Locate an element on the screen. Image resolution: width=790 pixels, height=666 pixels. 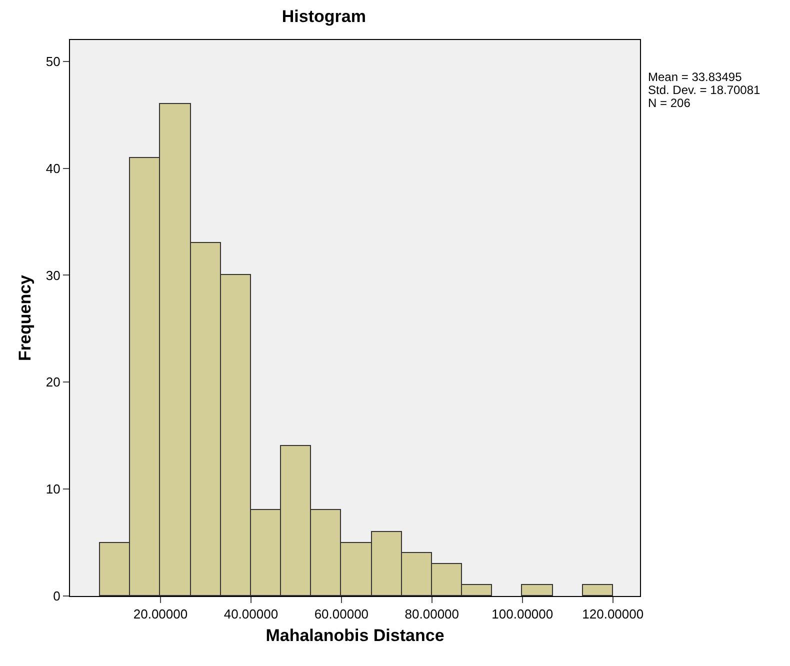
y-tick-label: 10 is located at coordinates (53, 489).